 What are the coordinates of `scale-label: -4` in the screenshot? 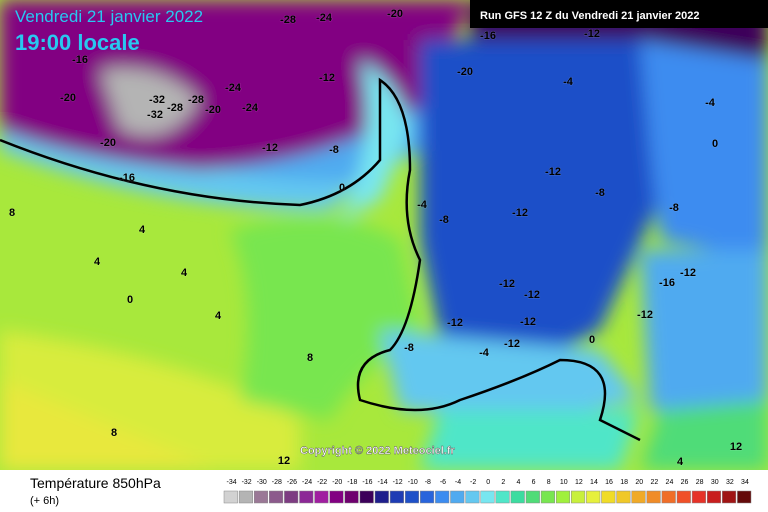 It's located at (458, 482).